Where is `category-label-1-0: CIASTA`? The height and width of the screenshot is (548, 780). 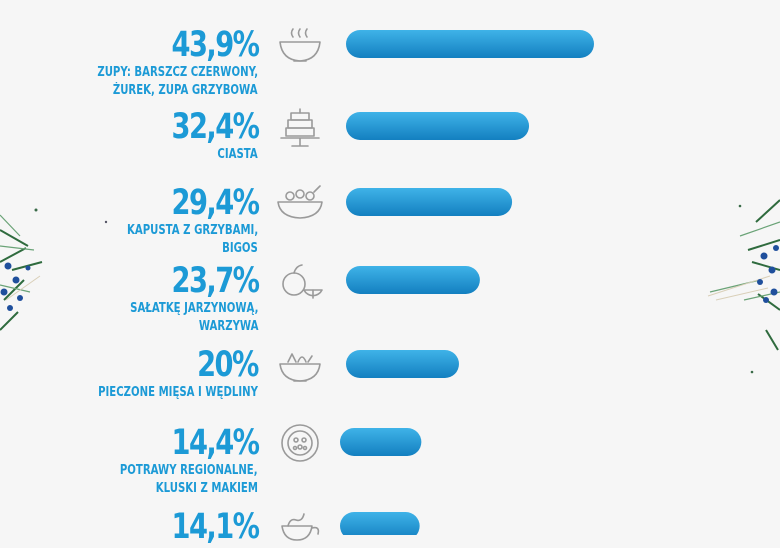 category-label-1-0: CIASTA is located at coordinates (237, 154).